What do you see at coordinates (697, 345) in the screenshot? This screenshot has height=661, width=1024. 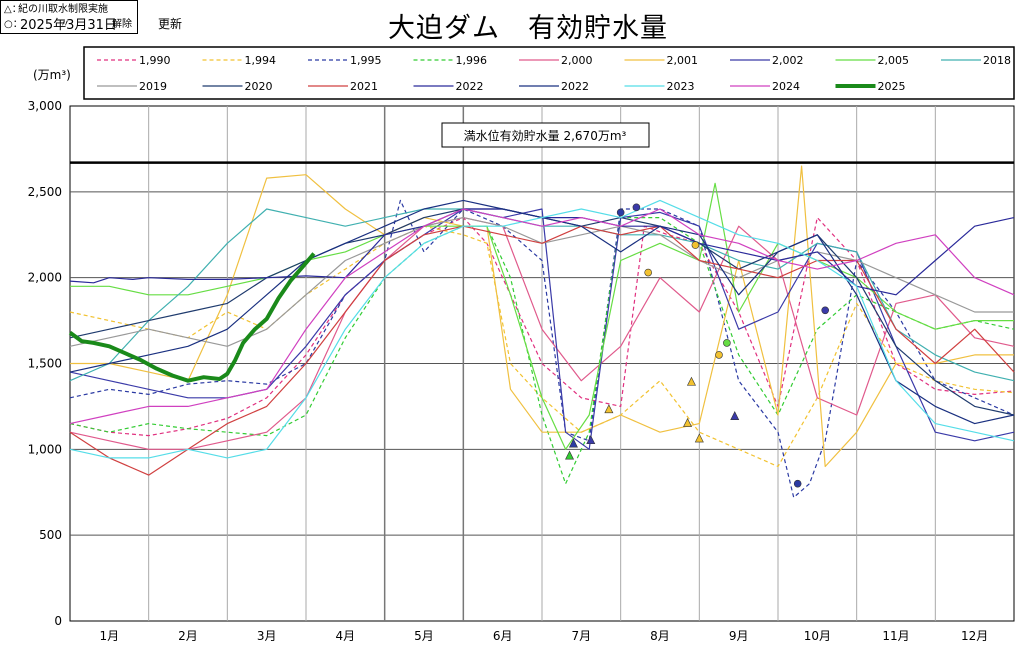 I see `event-markers` at bounding box center [697, 345].